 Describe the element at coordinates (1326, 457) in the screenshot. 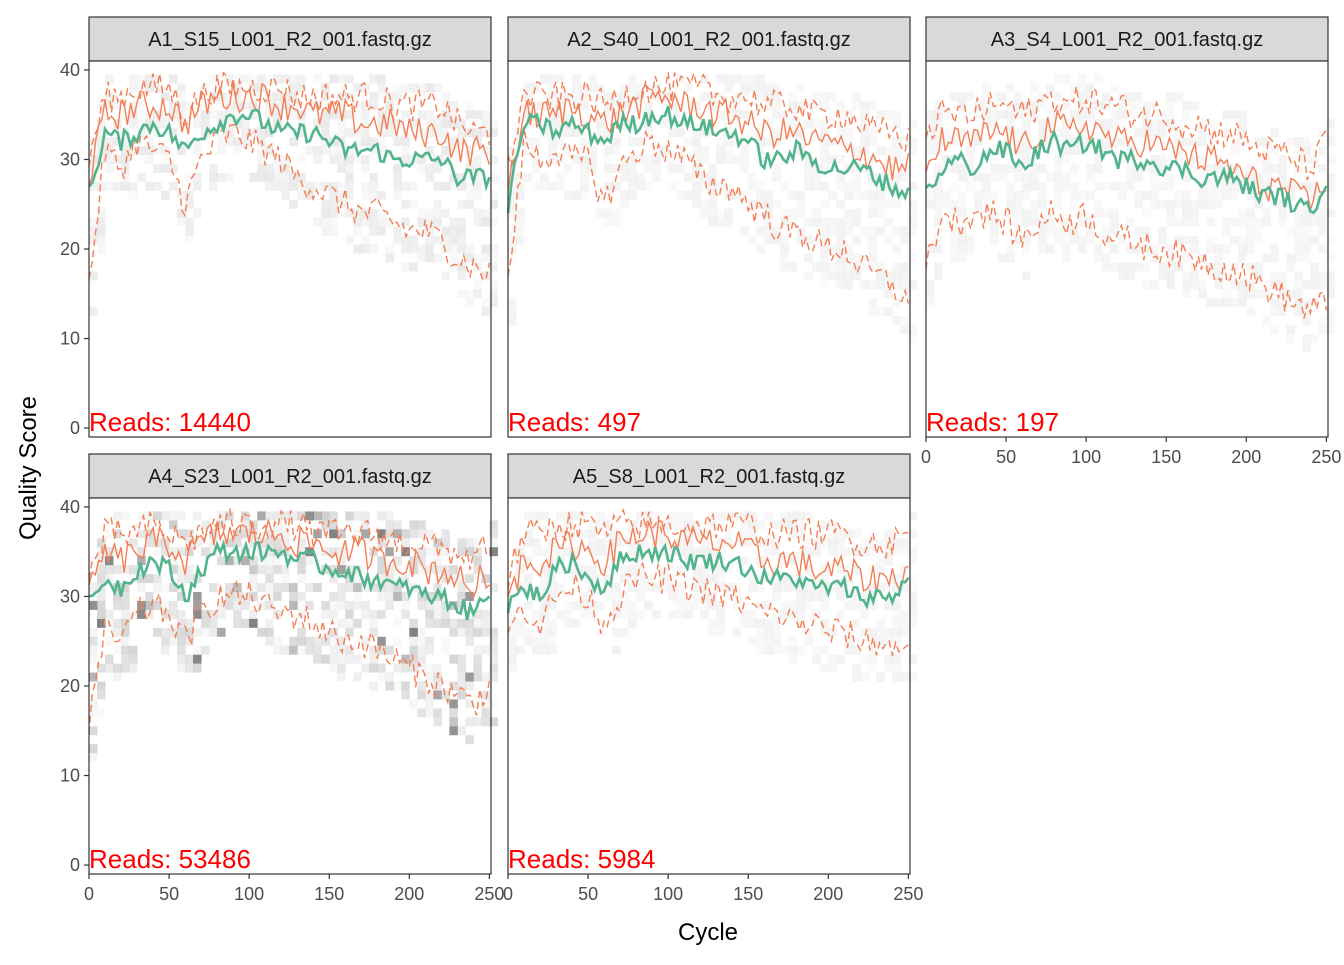

I see `x-tick-label: 250` at that location.